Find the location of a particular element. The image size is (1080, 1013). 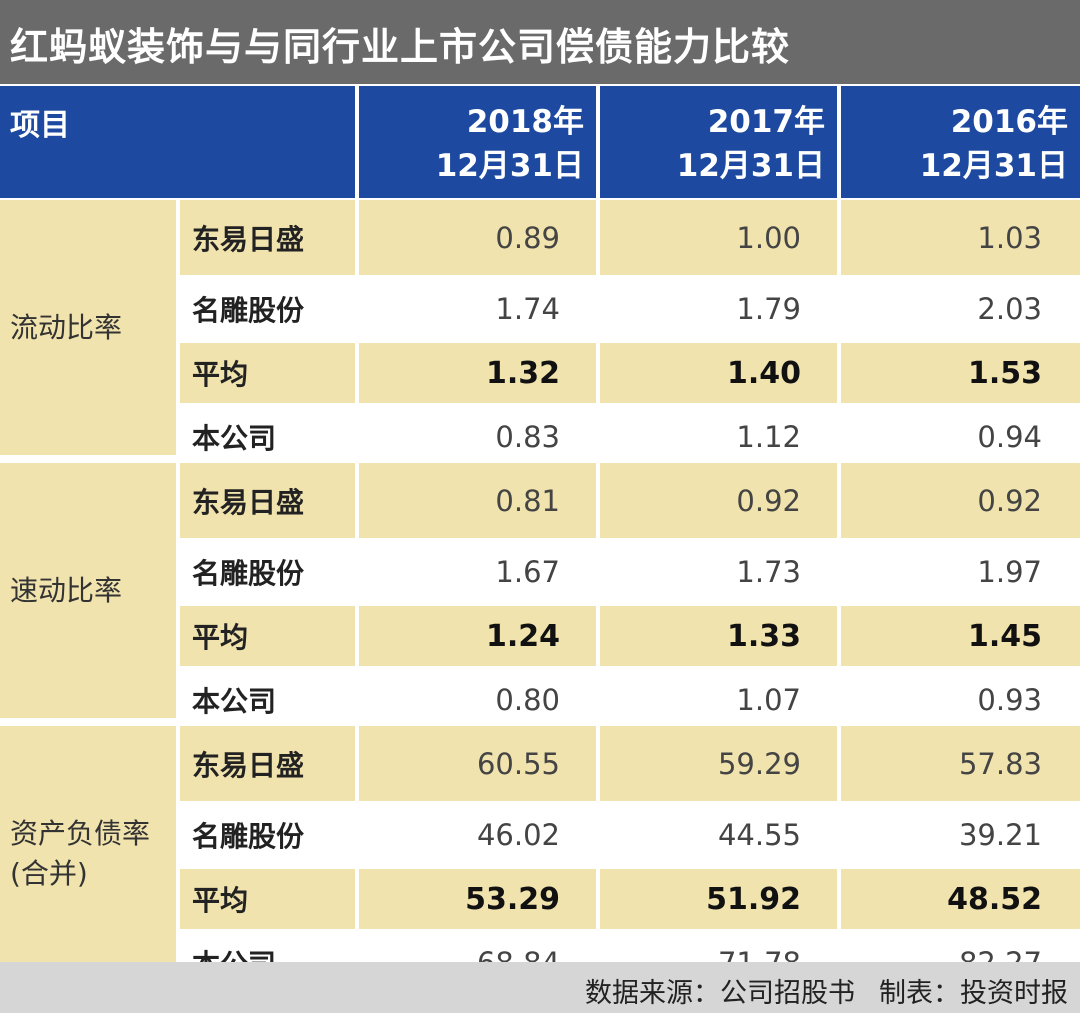

table-row: 东易日盛 60.55 59.29 57.83 is located at coordinates (630, 763).